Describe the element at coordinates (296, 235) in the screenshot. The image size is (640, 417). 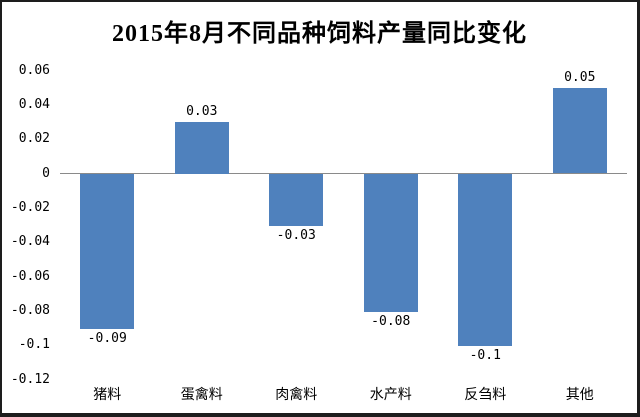
I see `data-label: -0.03` at that location.